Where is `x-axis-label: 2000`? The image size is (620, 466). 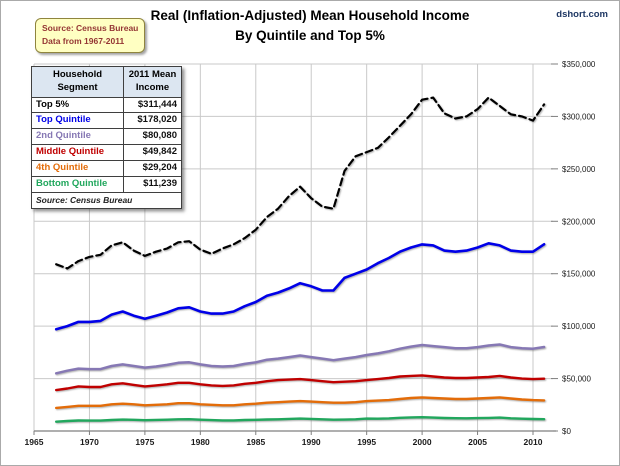 x-axis-label: 2000 is located at coordinates (422, 442).